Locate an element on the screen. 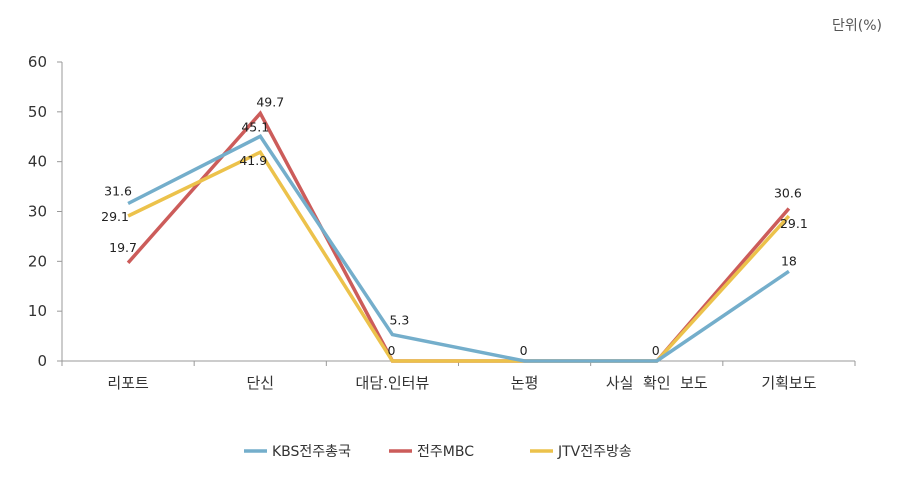 The width and height of the screenshot is (915, 487). legend-label: KBS전주총국 is located at coordinates (311, 452).